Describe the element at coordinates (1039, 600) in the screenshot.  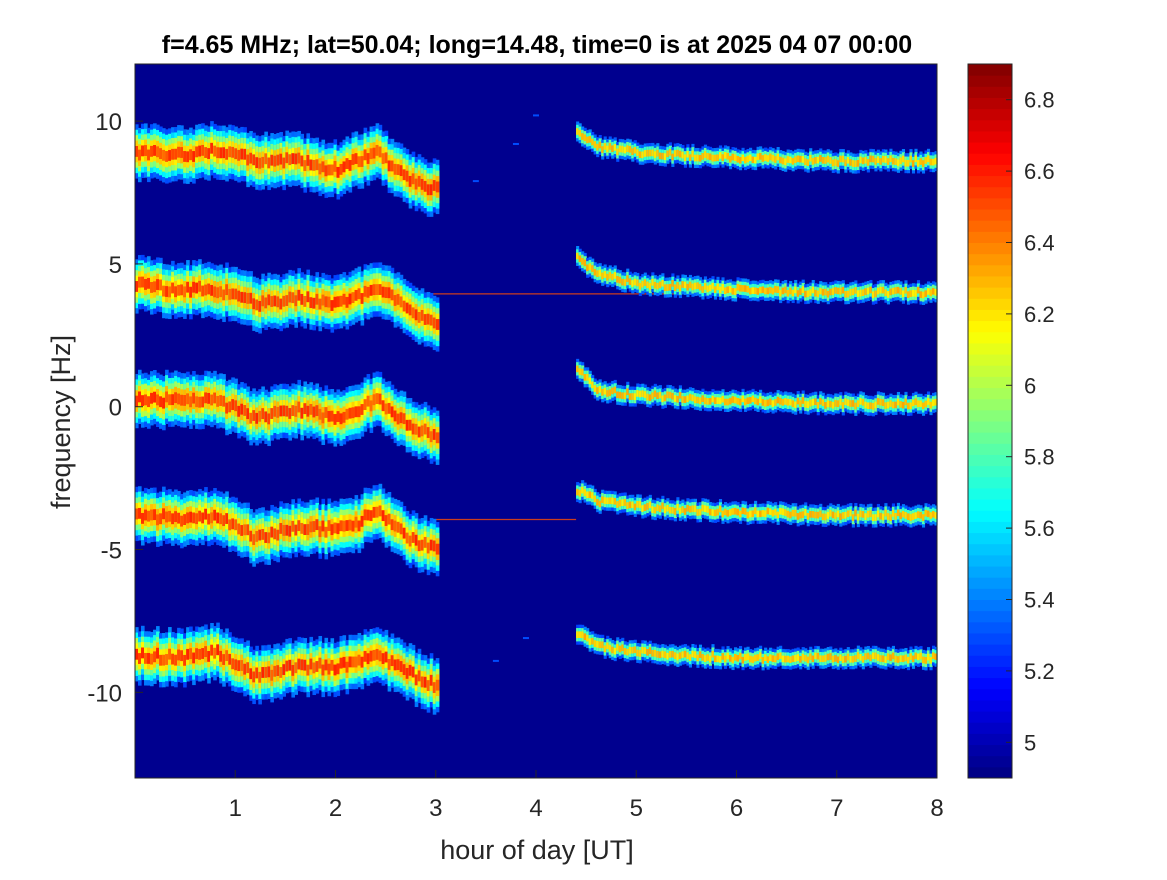
I see `colorbar-tick-label: 5.4` at that location.